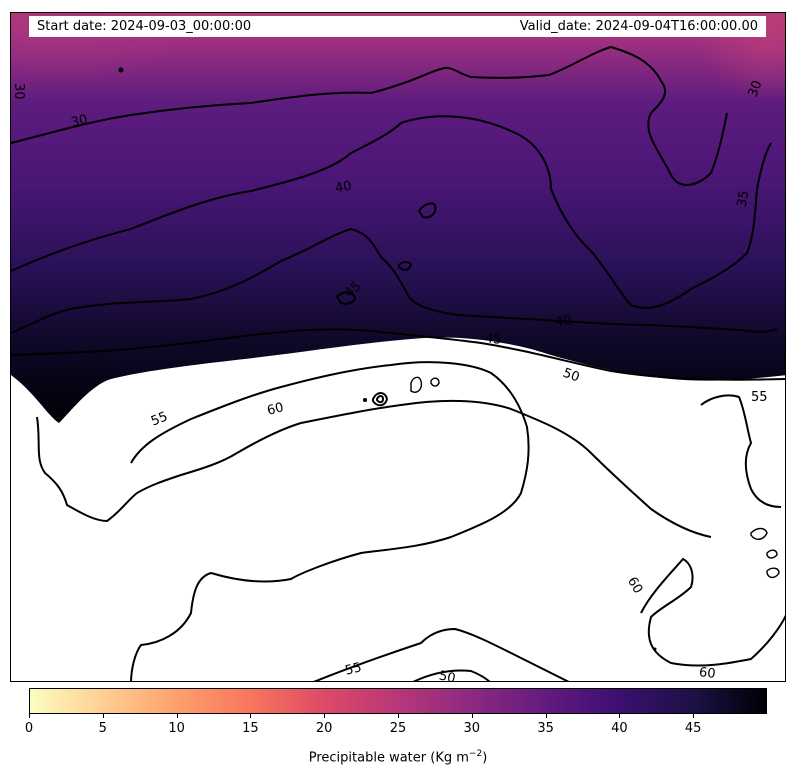  What do you see at coordinates (741, 451) in the screenshot?
I see `contour-east-coast` at bounding box center [741, 451].